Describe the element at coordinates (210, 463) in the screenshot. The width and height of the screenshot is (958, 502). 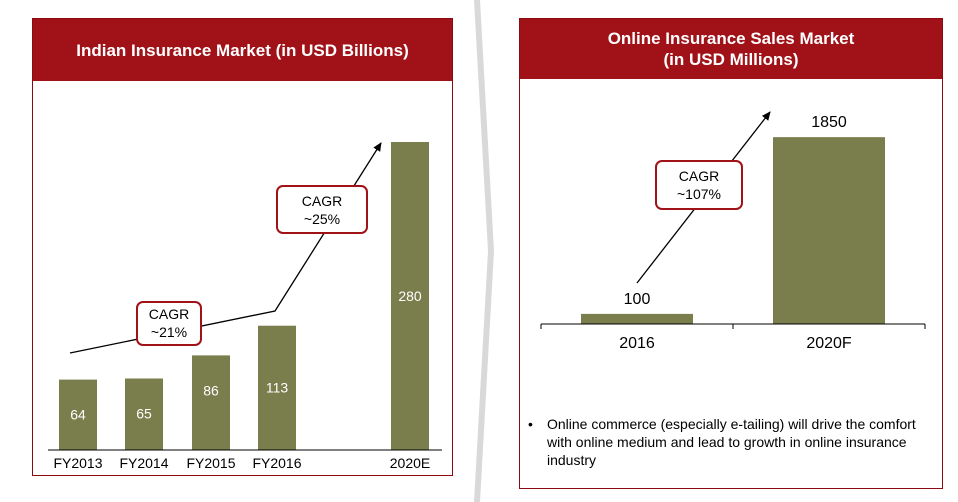
I see `left-x-tick-label-FY2015: FY2015` at that location.